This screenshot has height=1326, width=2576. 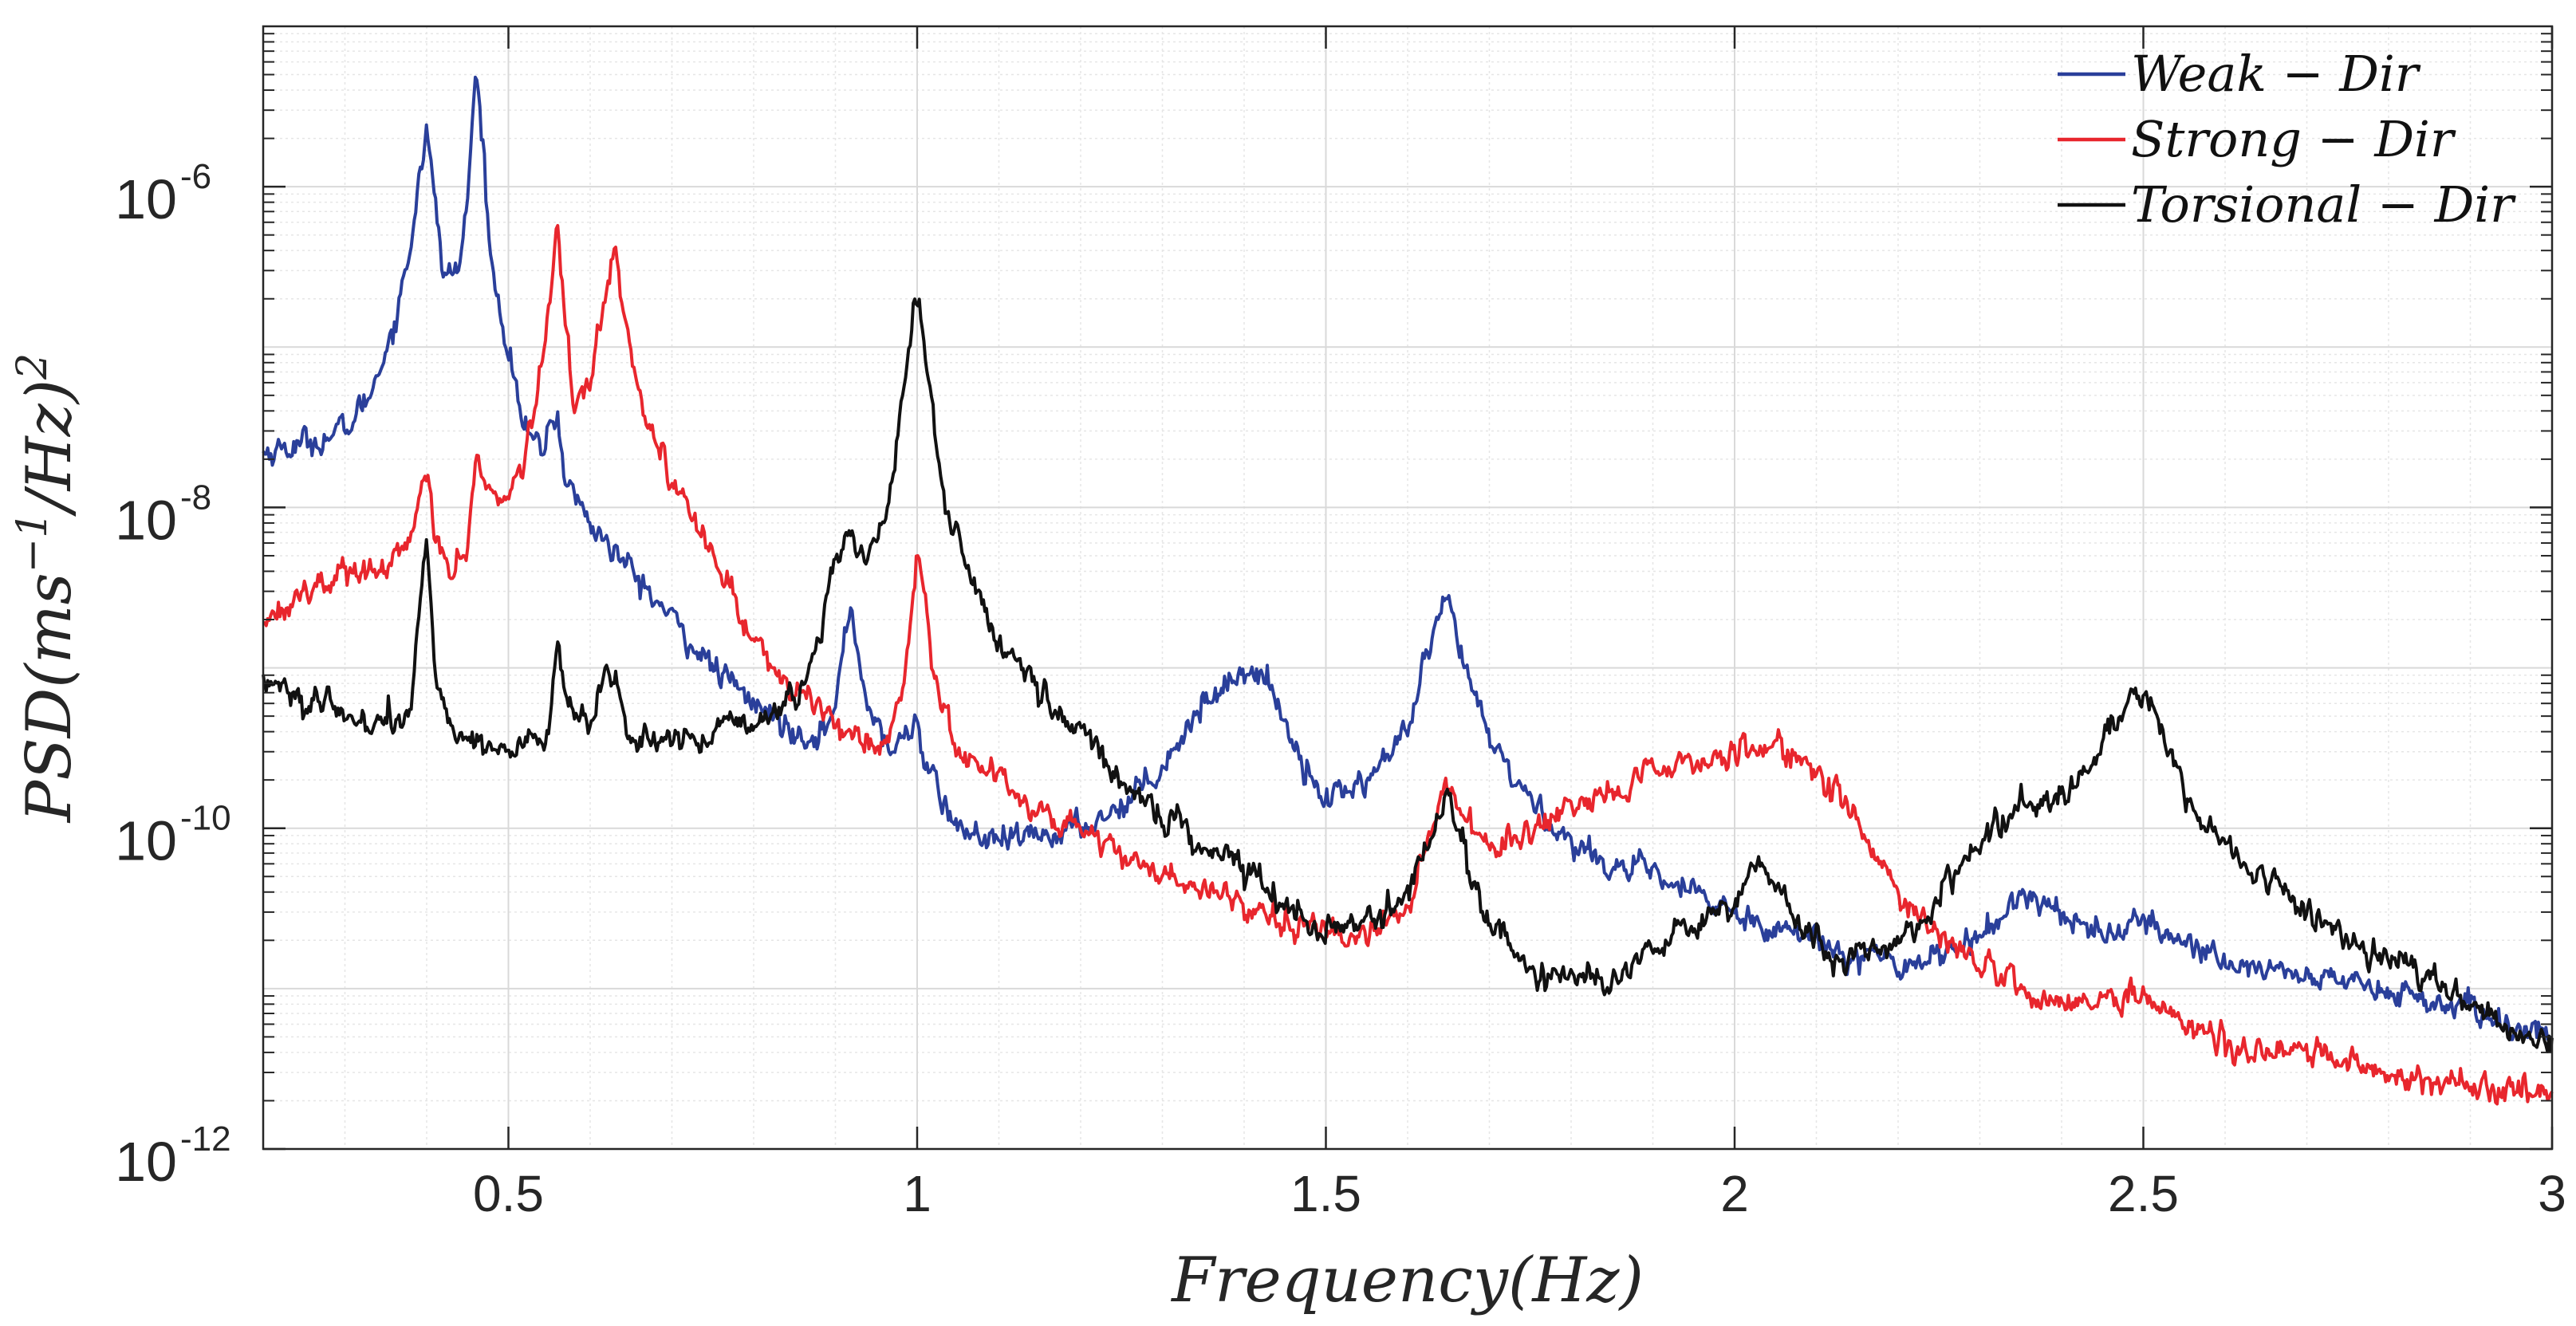 I want to click on x-tick-label: 1, so click(x=917, y=1193).